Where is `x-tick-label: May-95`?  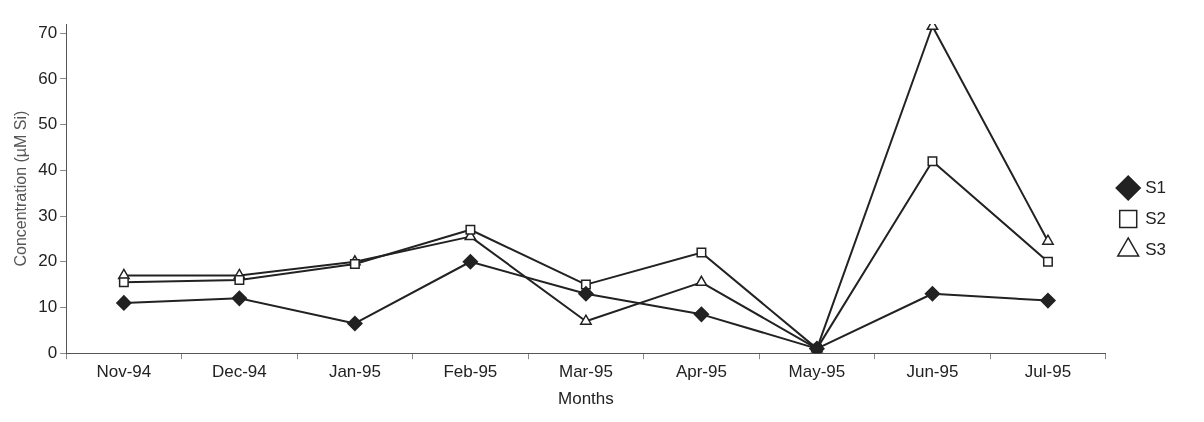 x-tick-label: May-95 is located at coordinates (817, 372).